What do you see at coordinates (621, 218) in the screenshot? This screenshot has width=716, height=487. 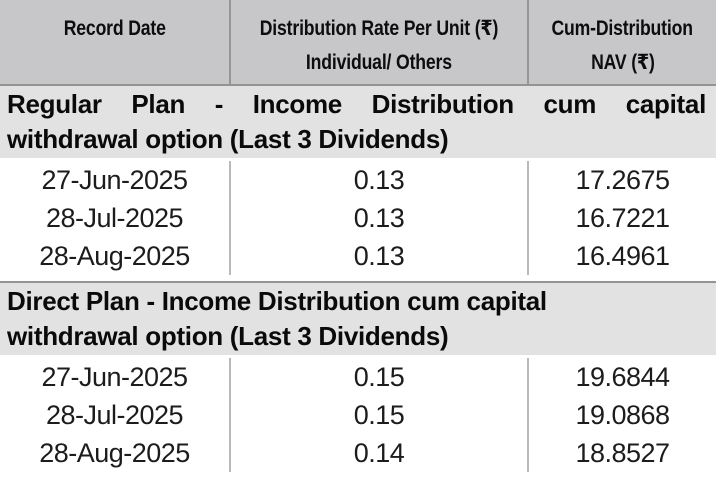 I see `nav-cell: 16.7221` at bounding box center [621, 218].